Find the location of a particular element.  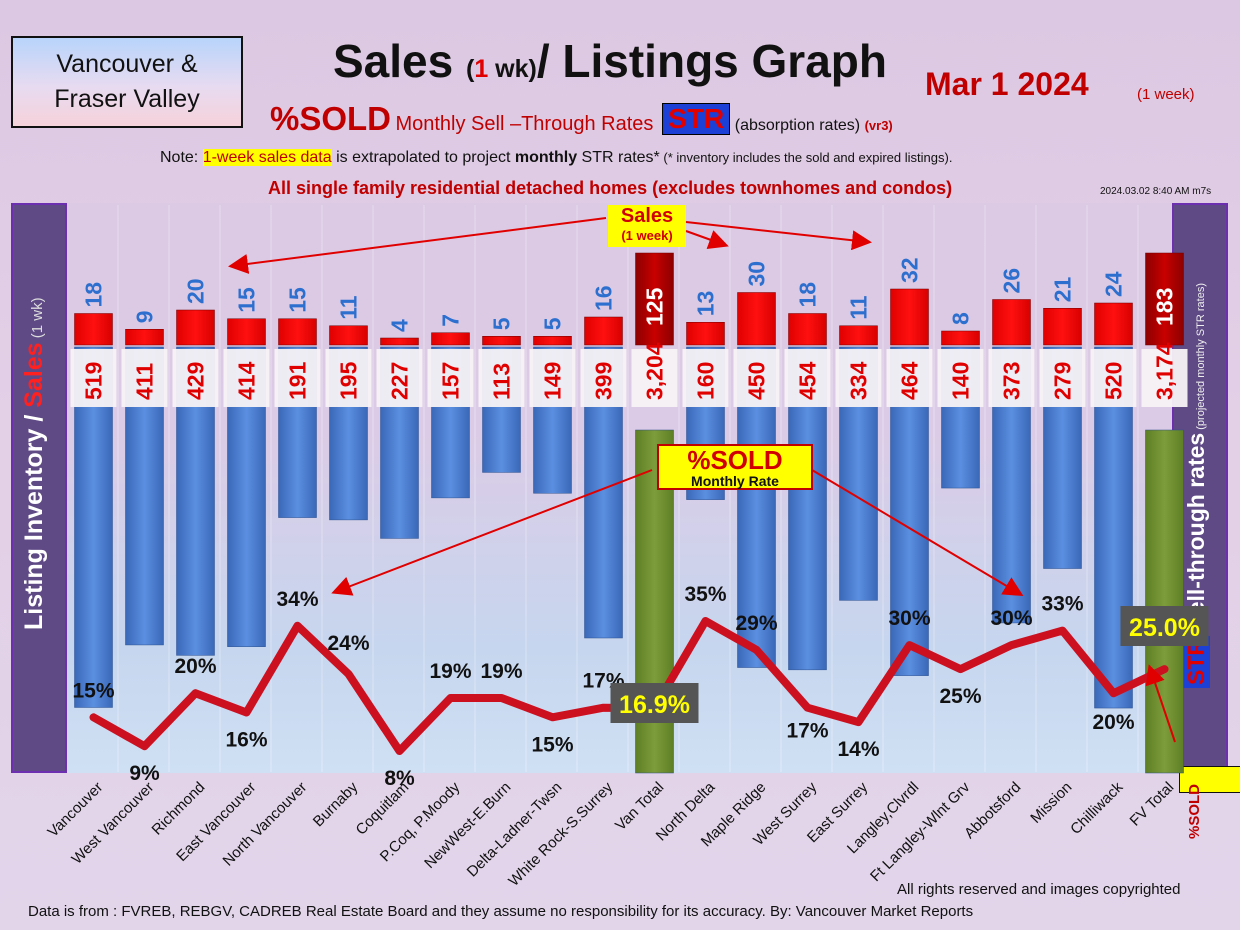

sold-label: 14% is located at coordinates (858, 749).